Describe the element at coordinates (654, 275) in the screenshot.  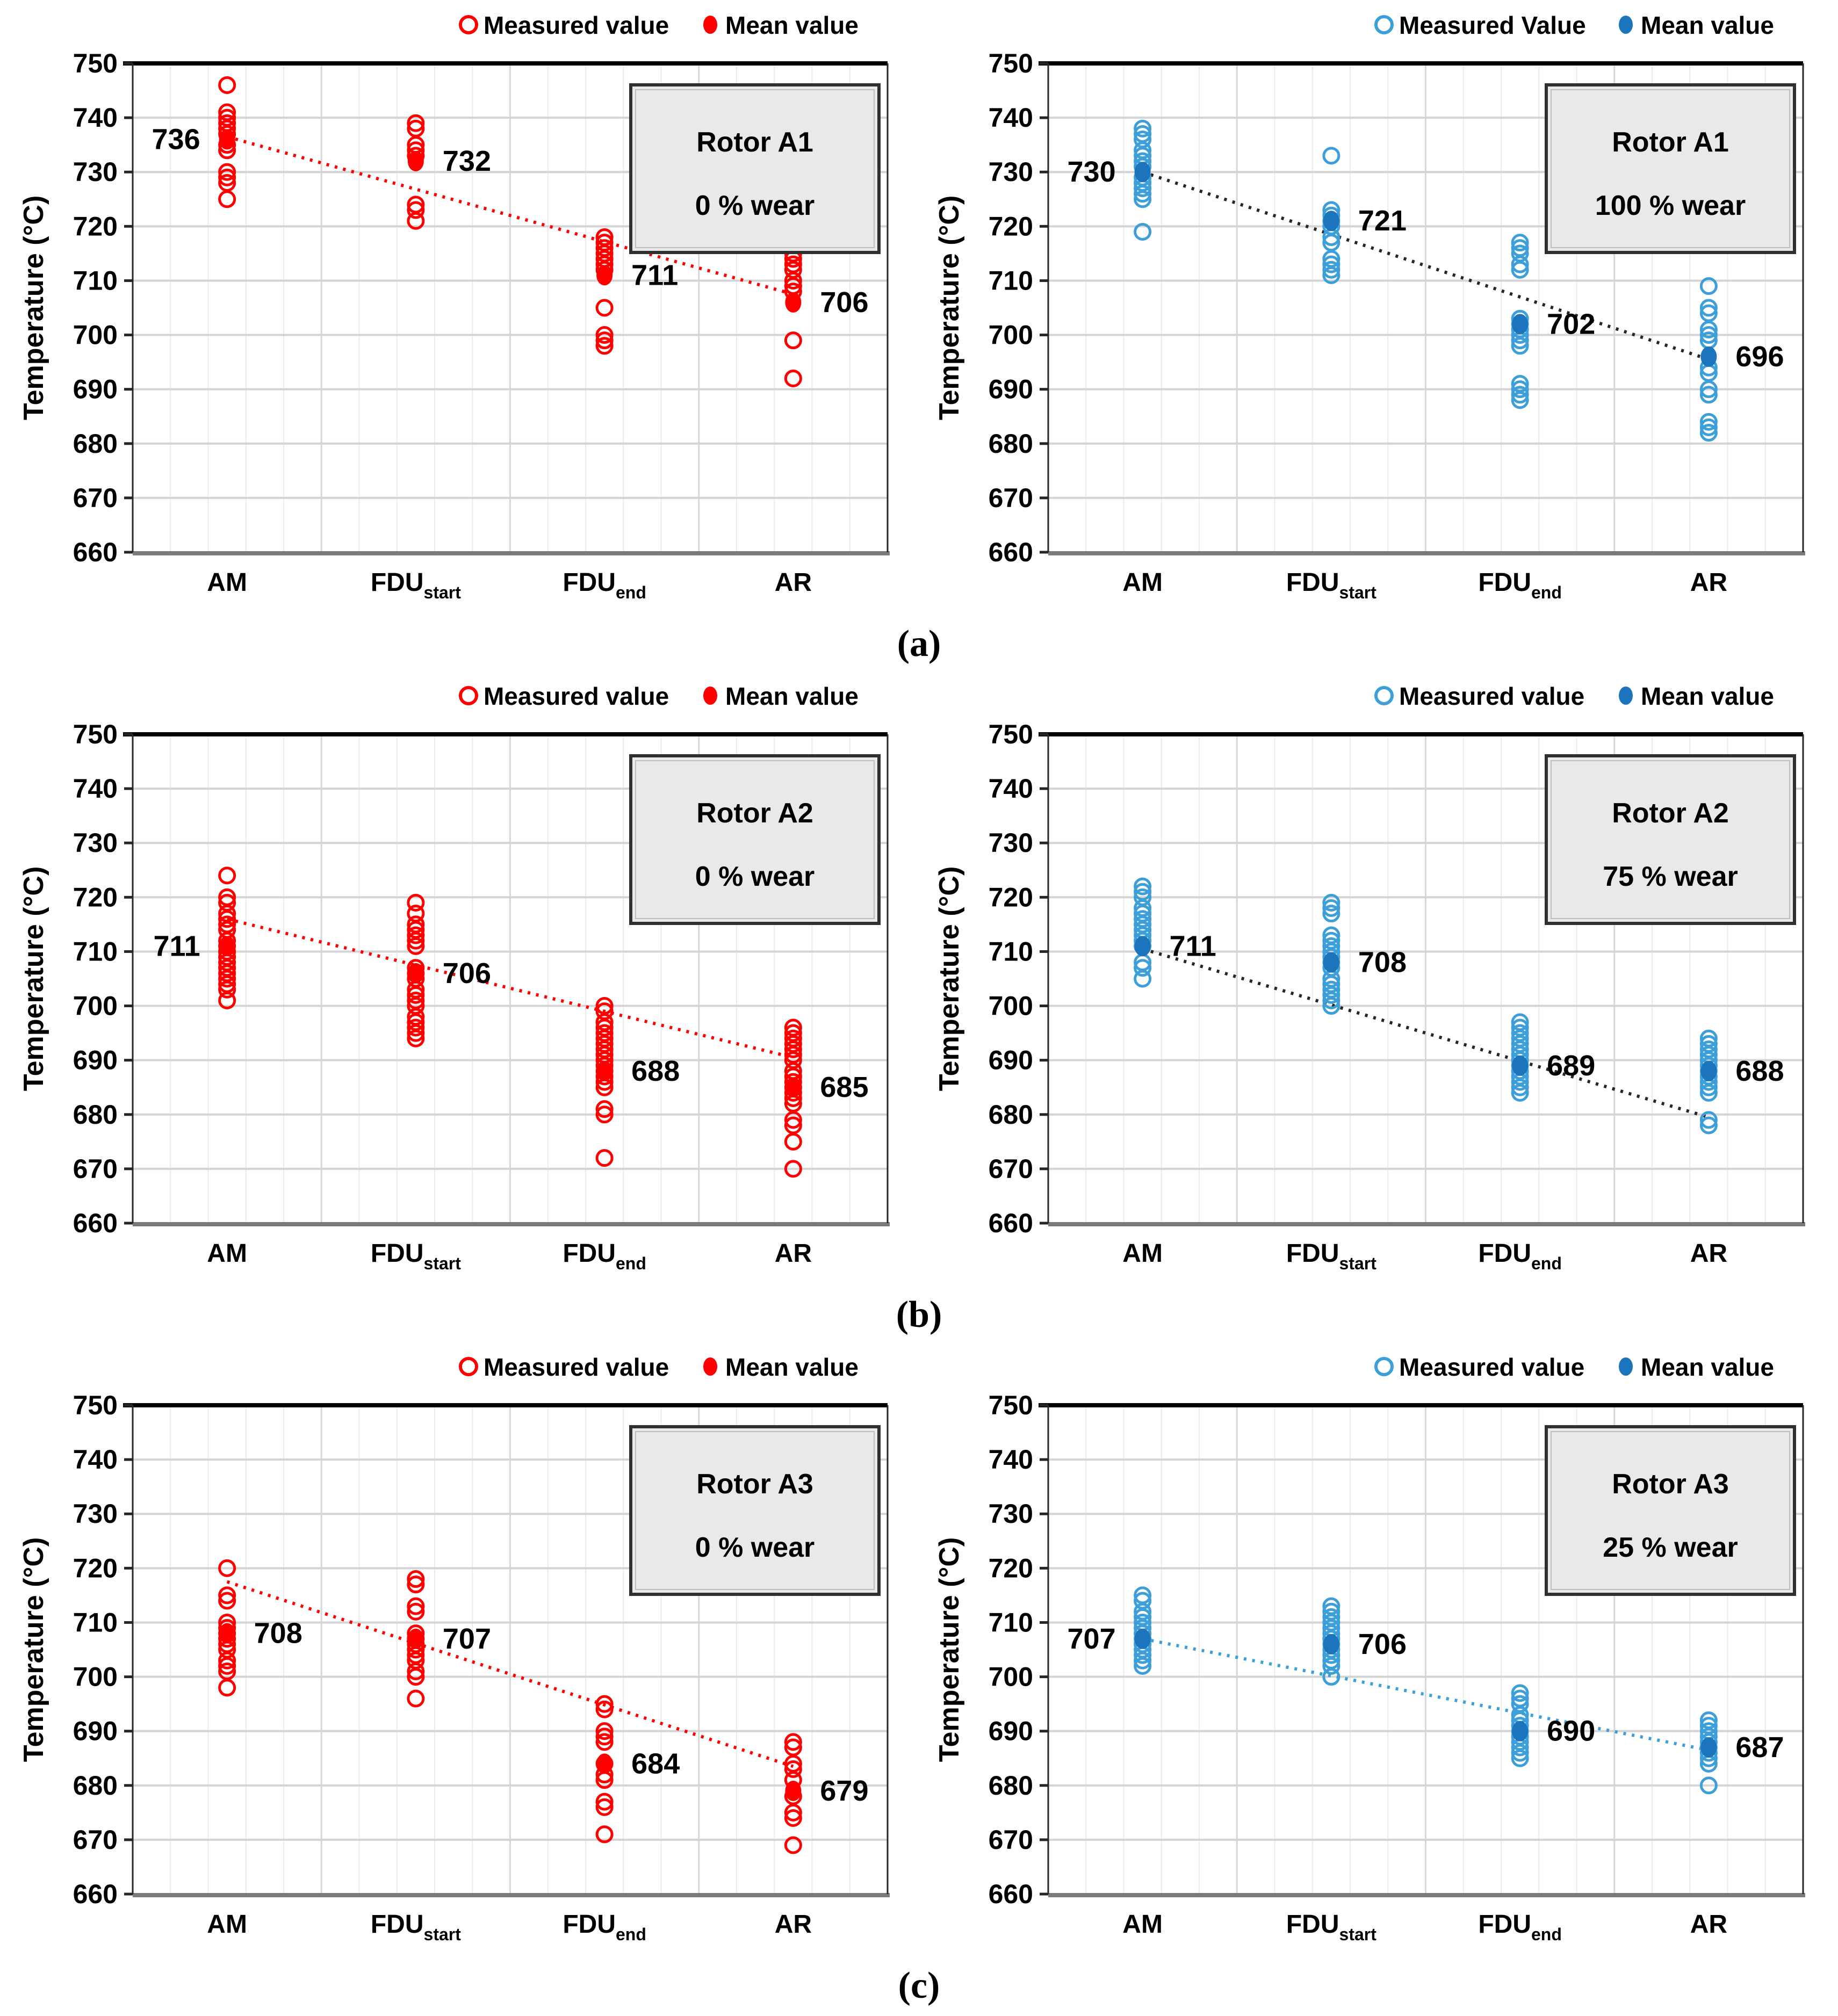
I see `mean-value-label: 711` at that location.